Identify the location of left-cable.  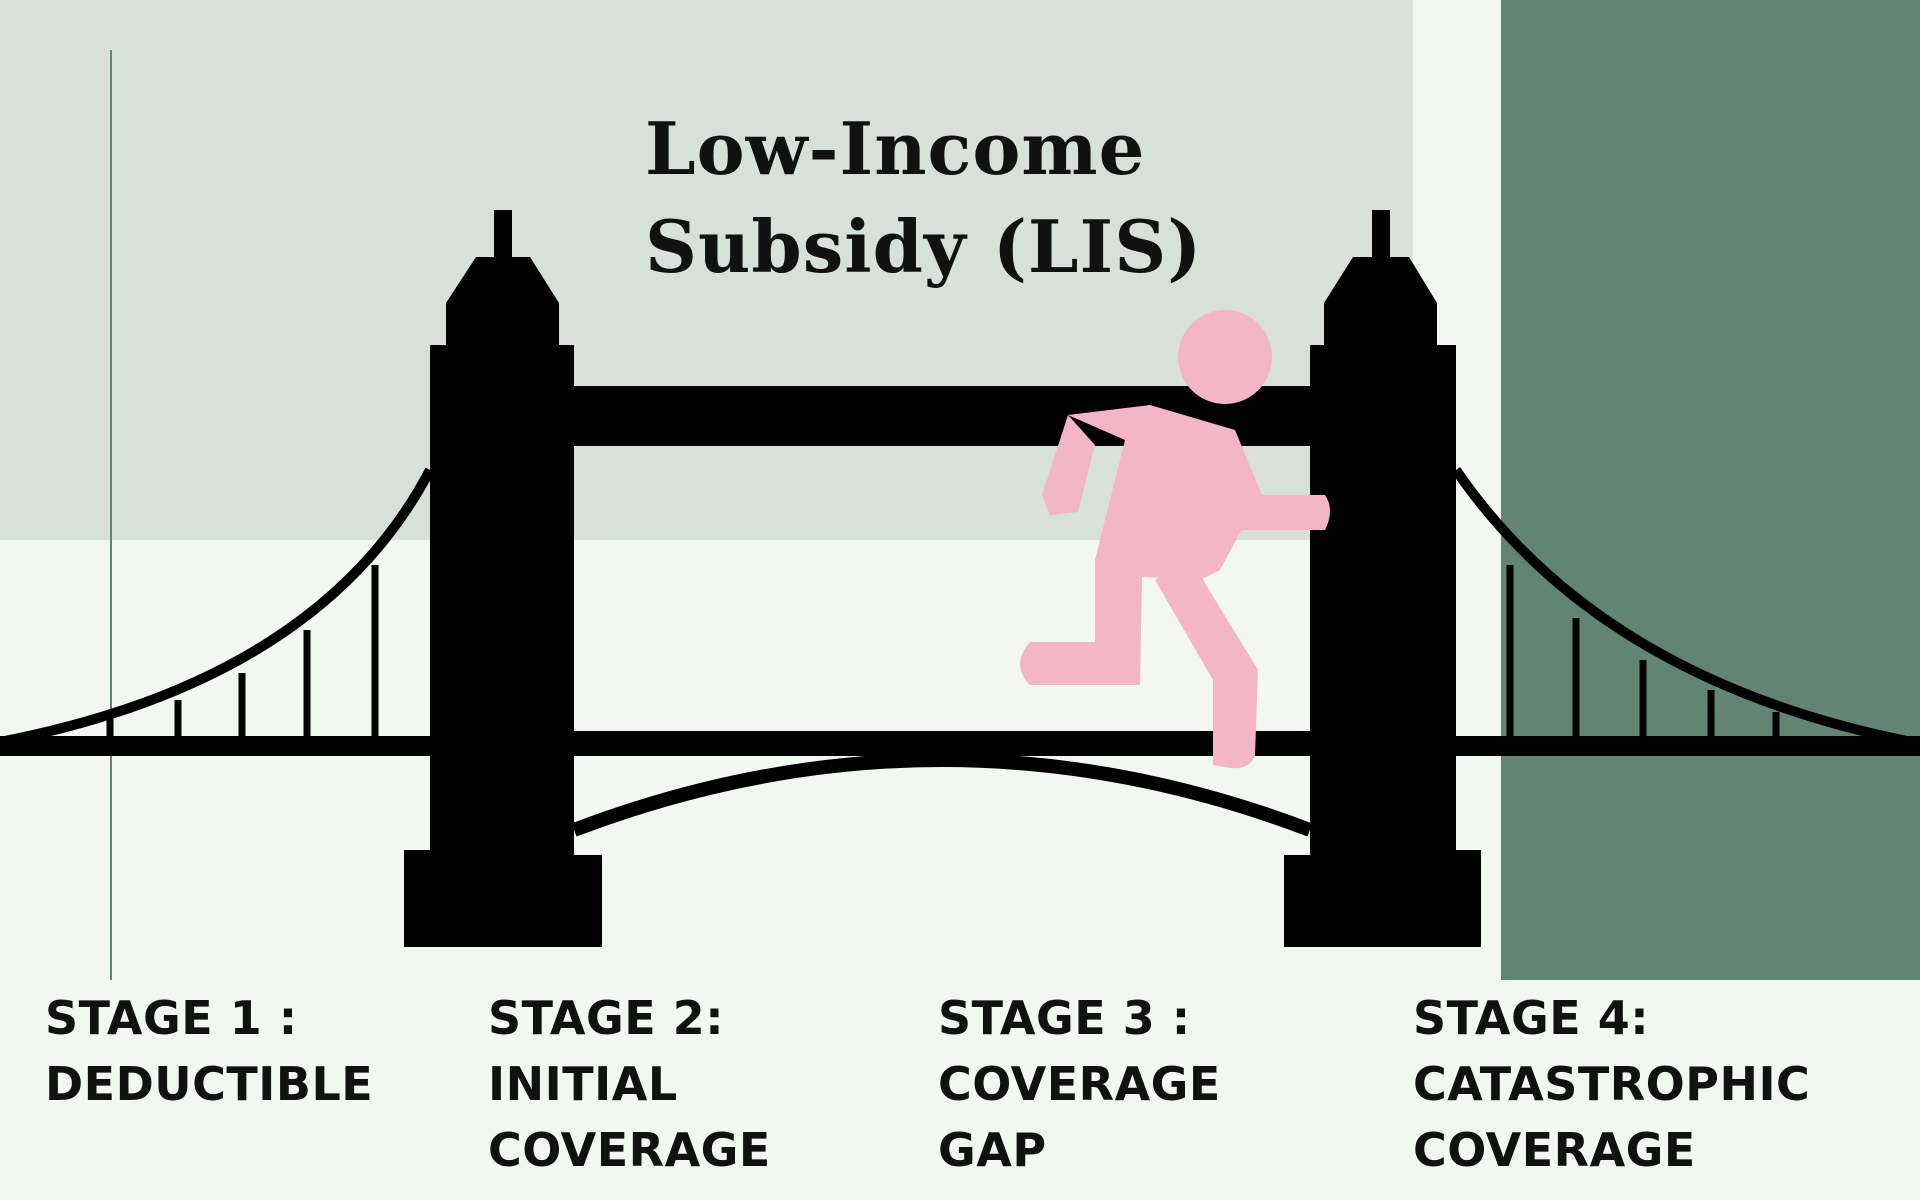
(217, 607).